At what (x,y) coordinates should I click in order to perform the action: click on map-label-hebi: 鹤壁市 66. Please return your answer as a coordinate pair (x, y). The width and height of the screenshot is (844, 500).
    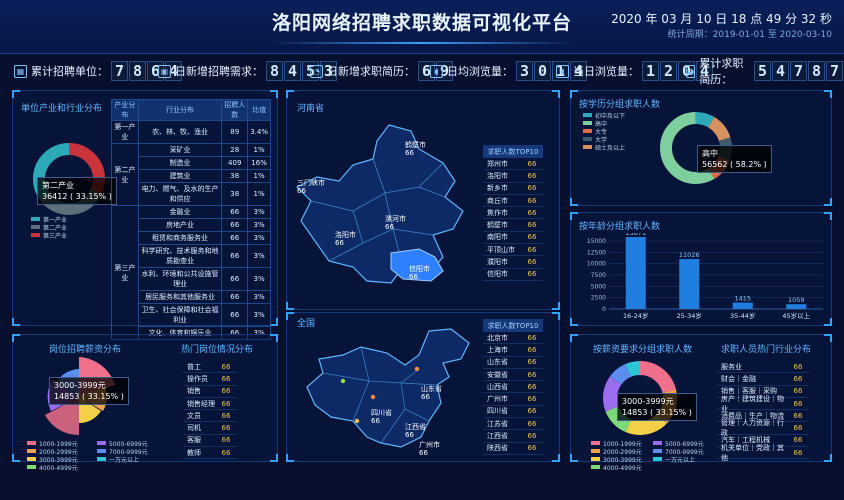
    Looking at the image, I should click on (415, 149).